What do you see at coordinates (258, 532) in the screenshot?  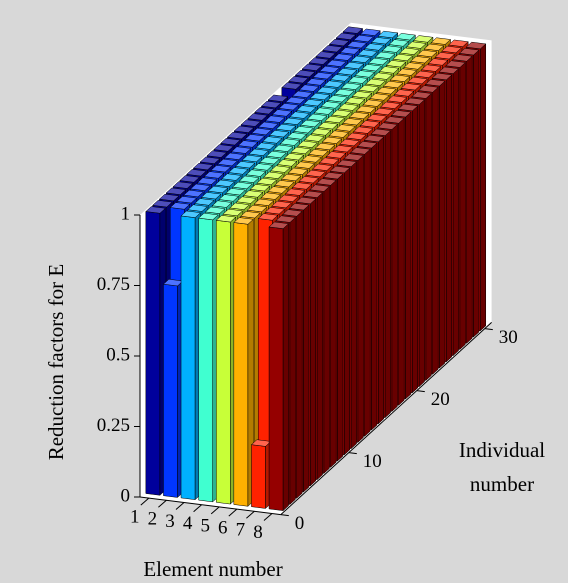 I see `x-tick-label: 8` at bounding box center [258, 532].